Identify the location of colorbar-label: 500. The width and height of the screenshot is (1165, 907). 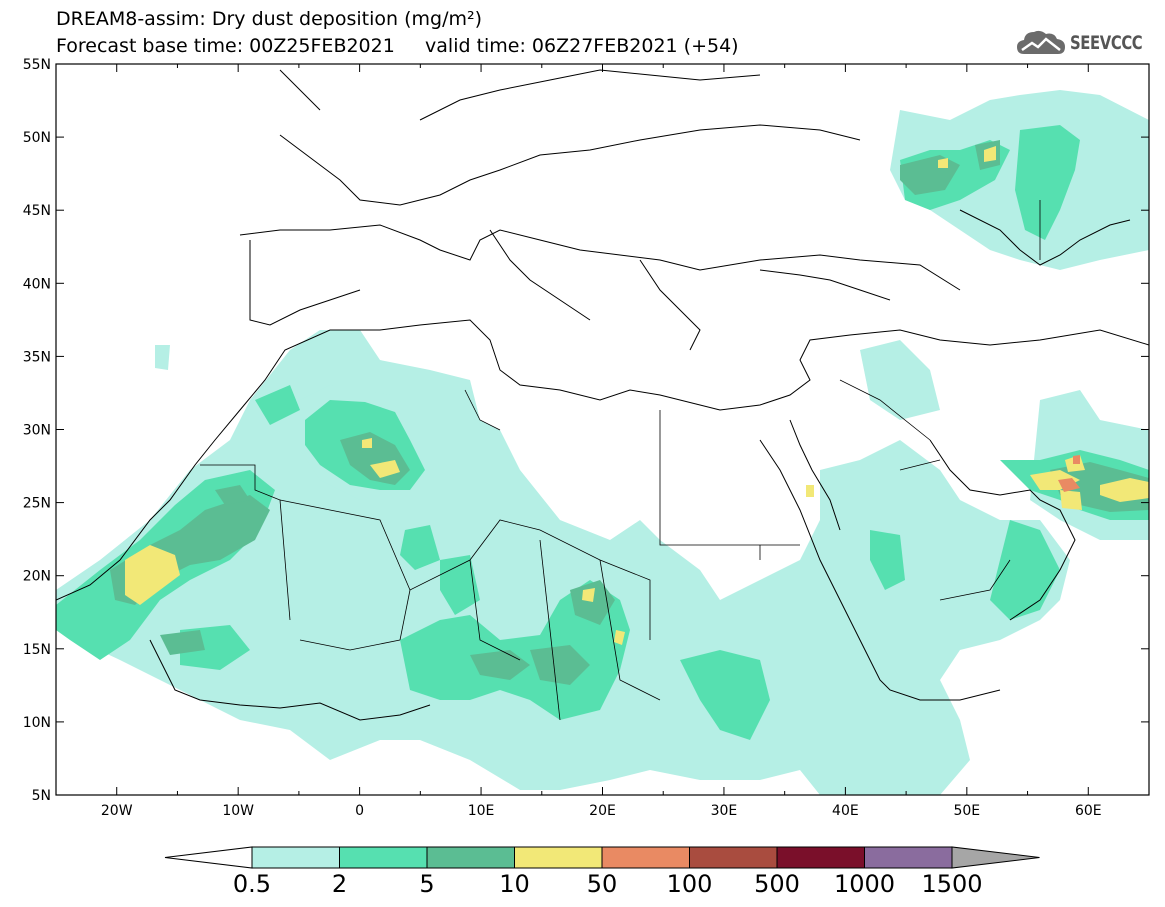
(777, 884).